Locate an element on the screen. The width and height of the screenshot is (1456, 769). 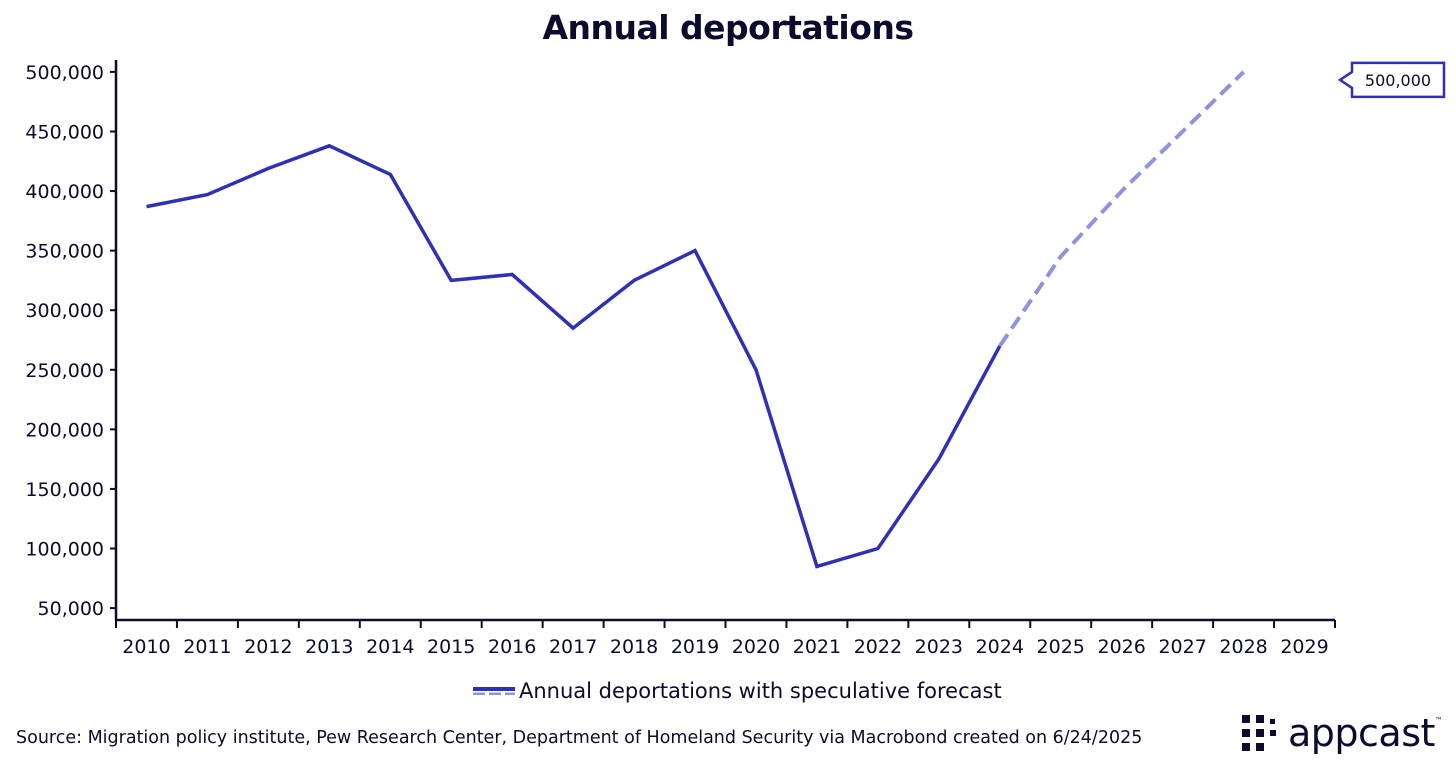
annotation-callout-box is located at coordinates (1391, 80).